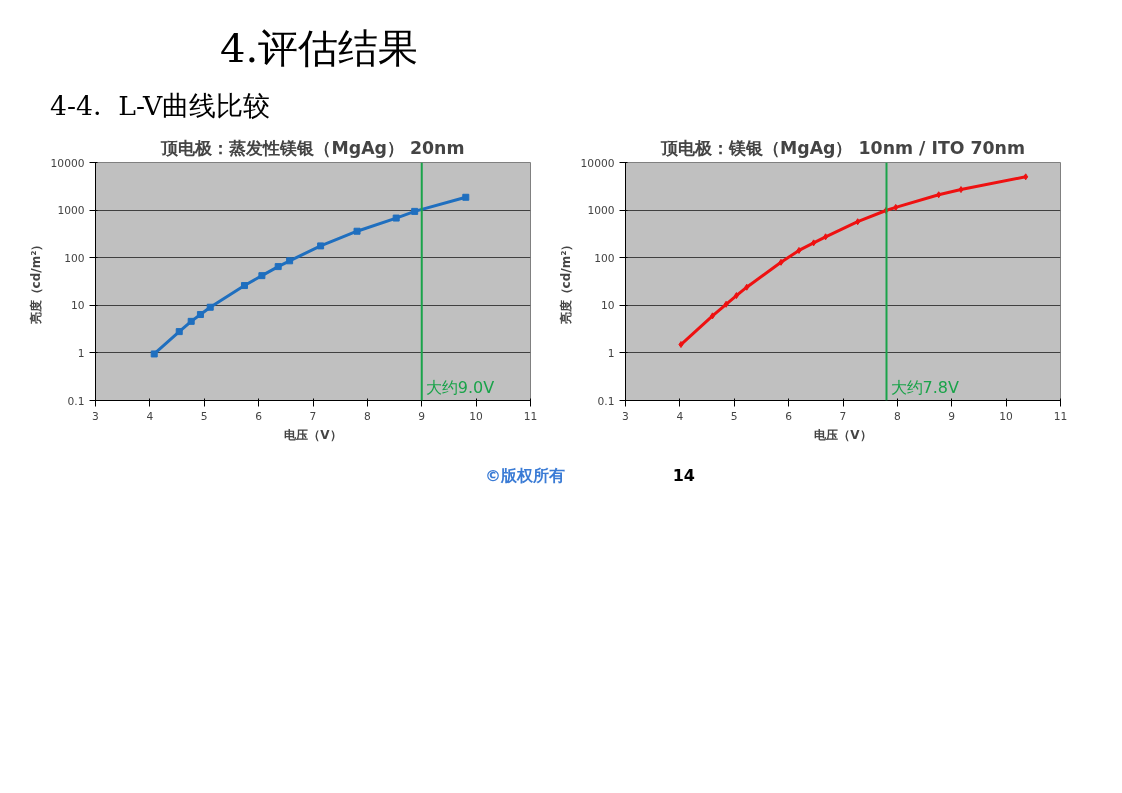  I want to click on ref-line-label: 大约9.0V, so click(460, 387).